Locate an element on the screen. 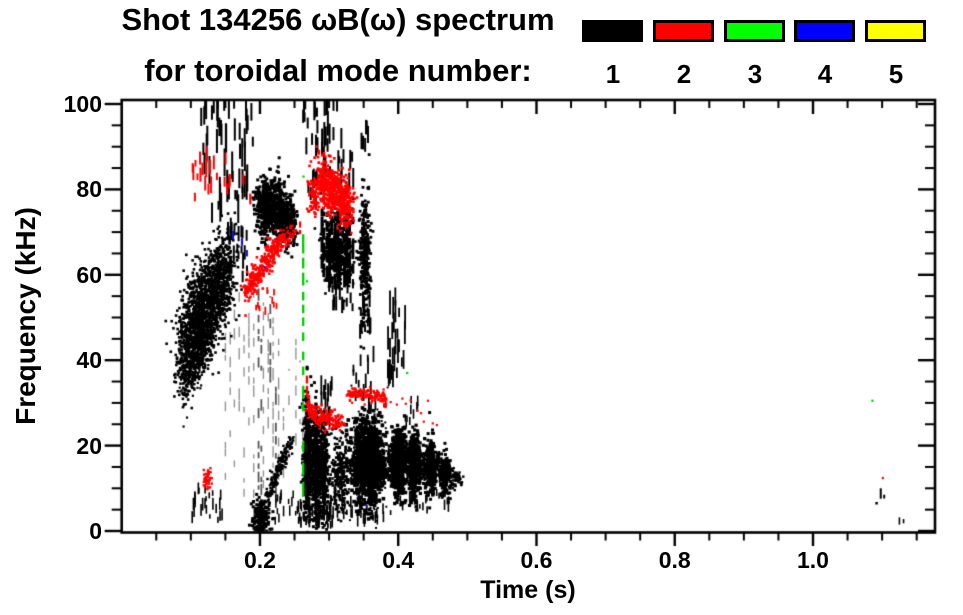 The image size is (963, 615). legend-label-n2: 2 is located at coordinates (684, 74).